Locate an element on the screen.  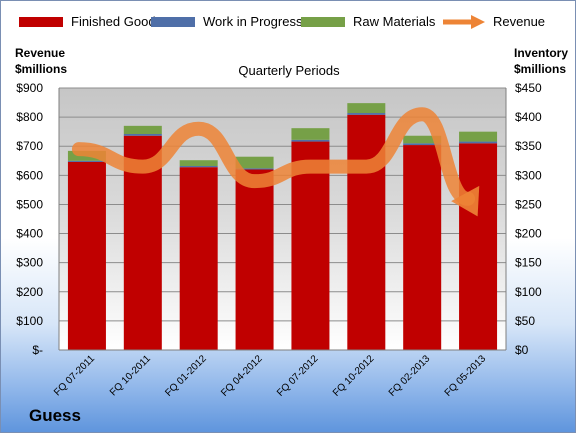
category-label: FQ 10-2012 is located at coordinates (354, 376).